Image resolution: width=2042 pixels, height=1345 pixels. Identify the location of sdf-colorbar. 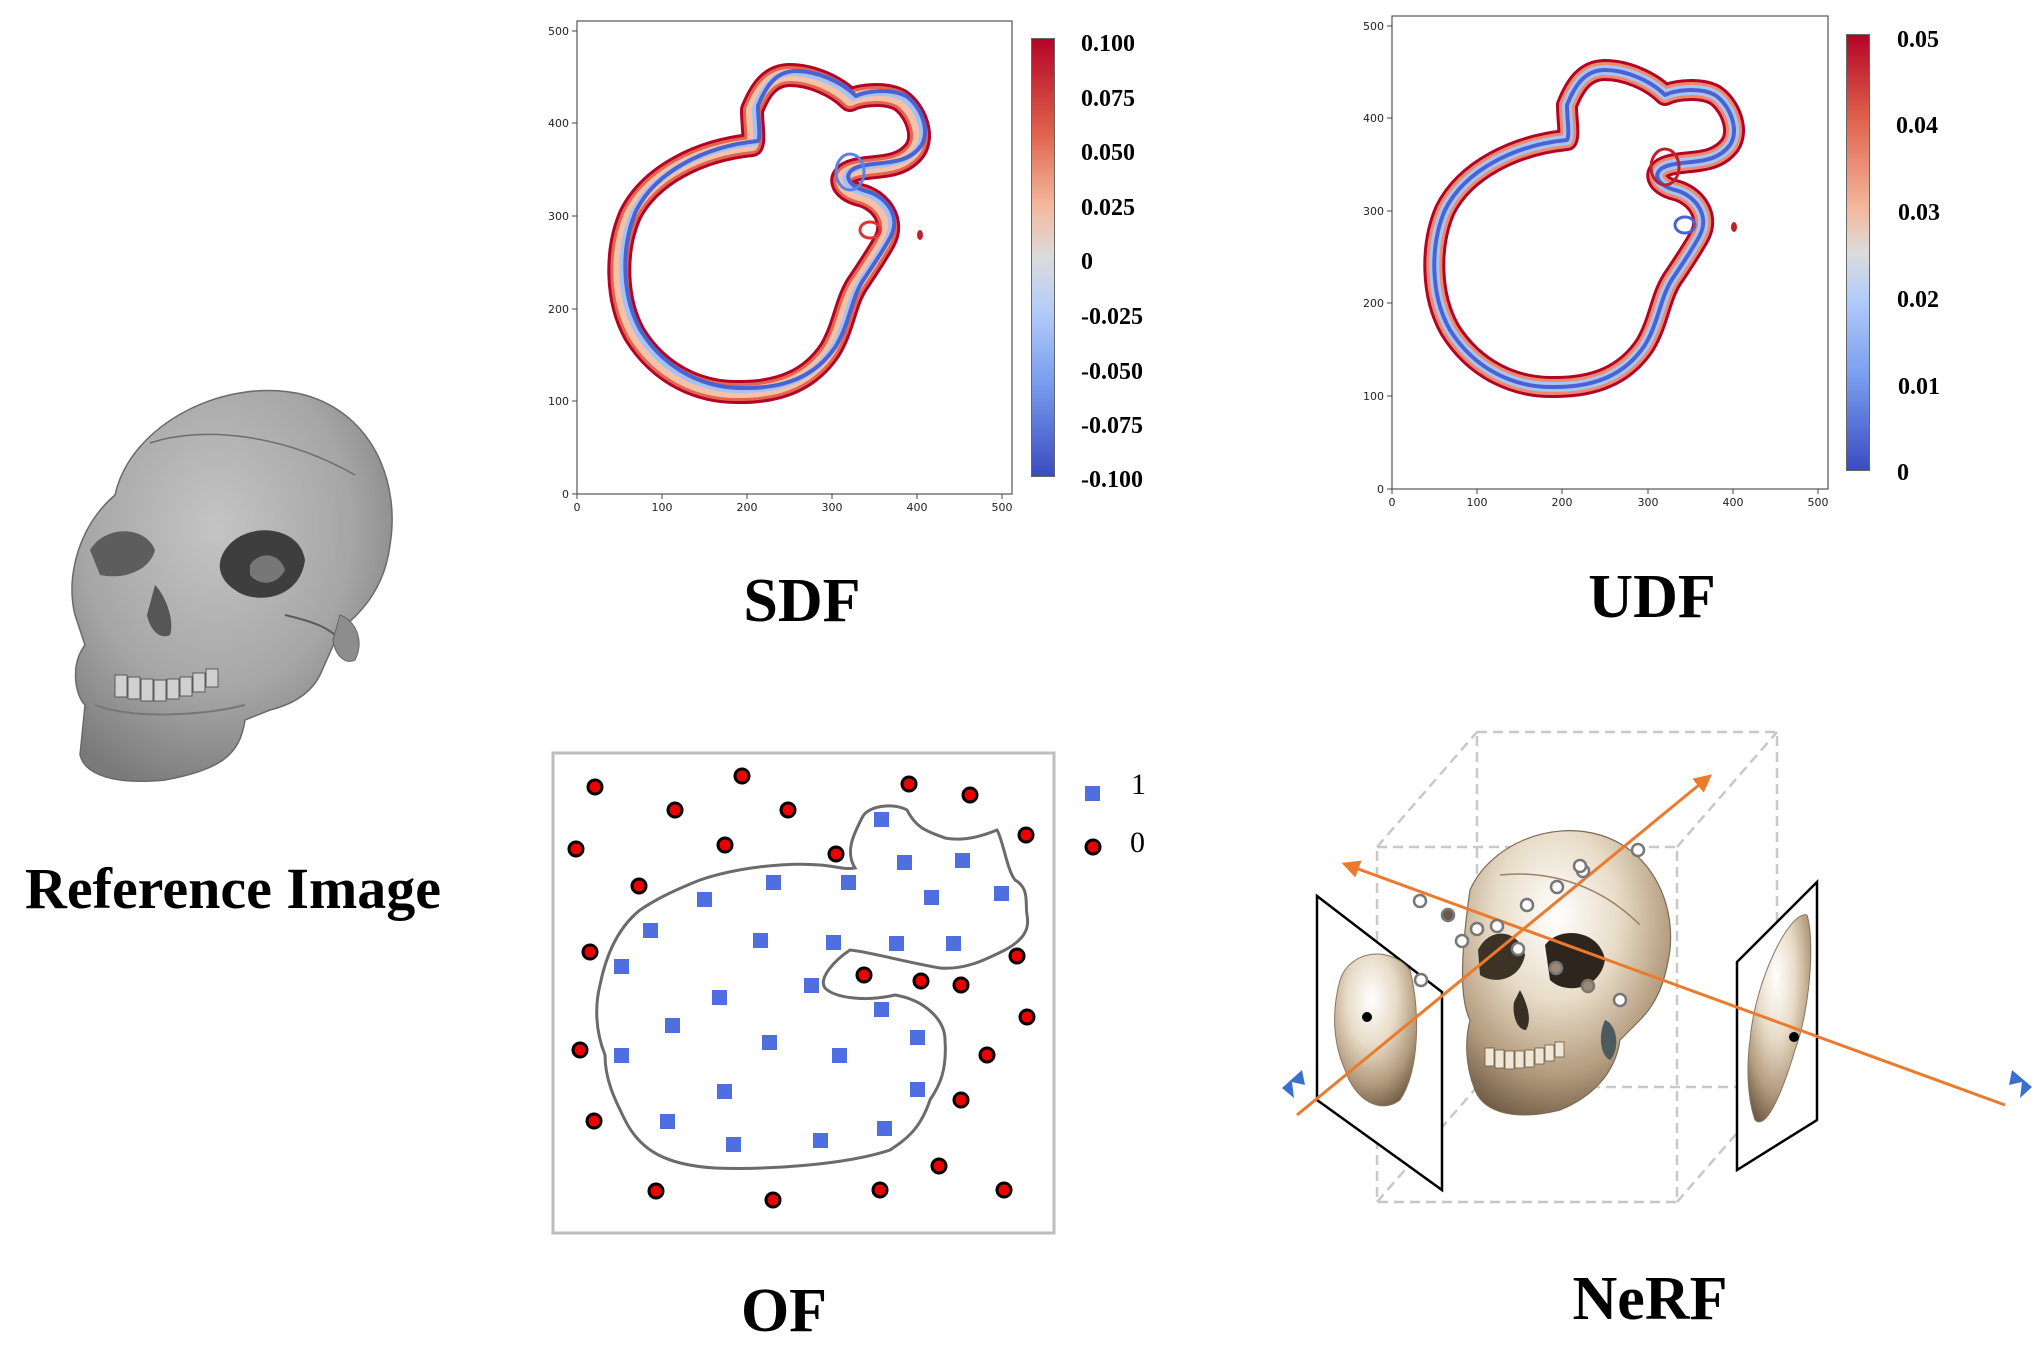
(1043, 257).